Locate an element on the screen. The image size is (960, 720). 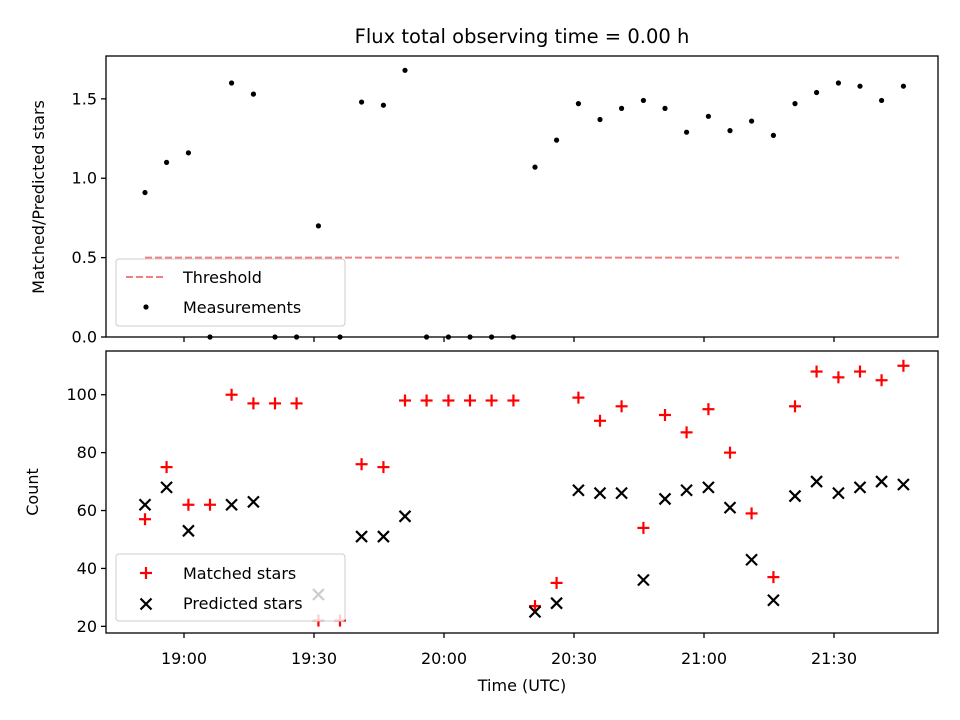
ratio-legend: Threshold Measurements is located at coordinates (230, 292).